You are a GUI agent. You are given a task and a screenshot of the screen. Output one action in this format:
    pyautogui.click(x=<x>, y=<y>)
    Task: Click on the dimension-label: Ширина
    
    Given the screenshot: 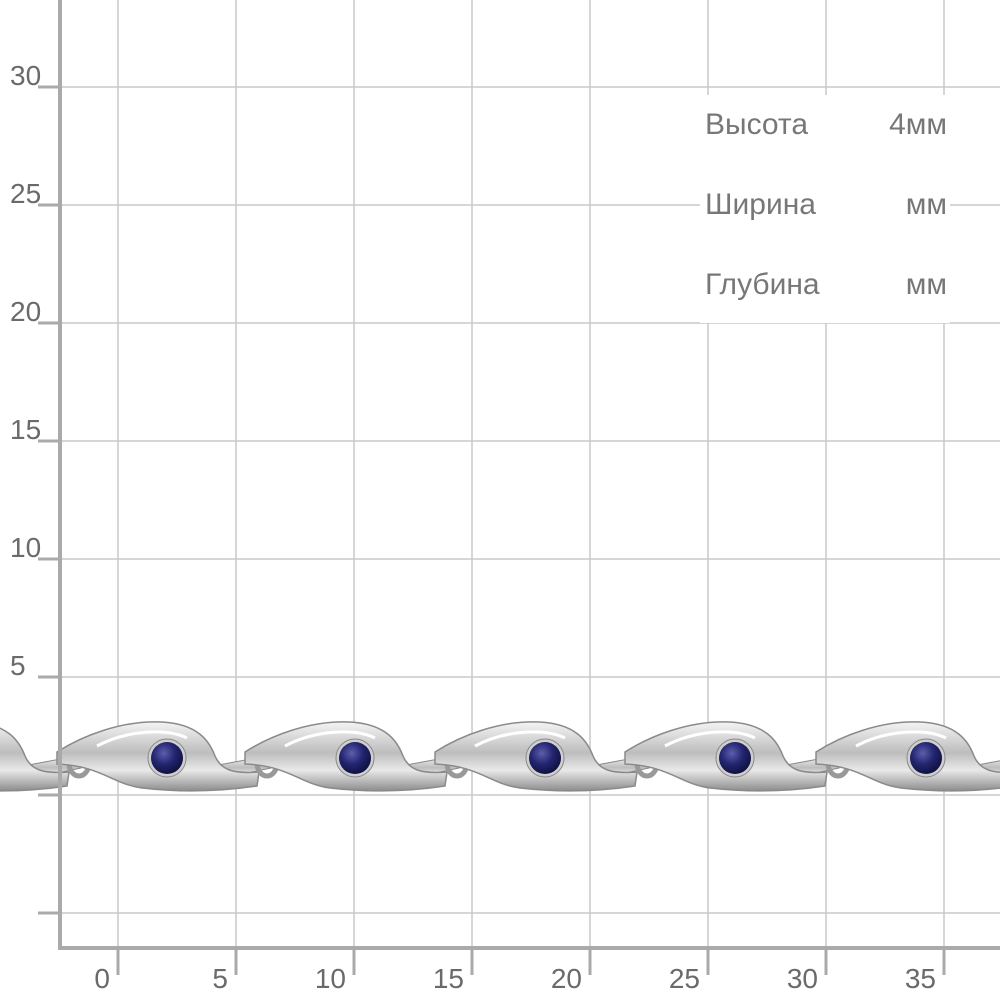 What is the action you would take?
    pyautogui.click(x=760, y=204)
    